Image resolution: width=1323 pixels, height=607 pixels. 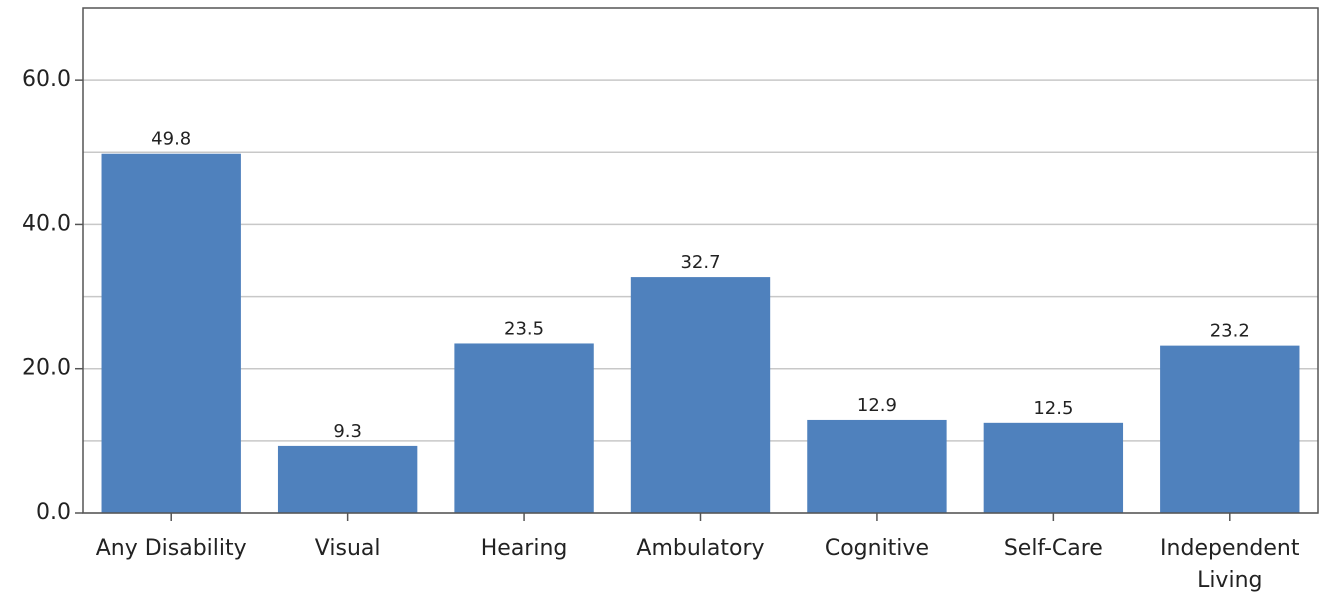 What do you see at coordinates (171, 548) in the screenshot?
I see `x-tick-label: Any Disability` at bounding box center [171, 548].